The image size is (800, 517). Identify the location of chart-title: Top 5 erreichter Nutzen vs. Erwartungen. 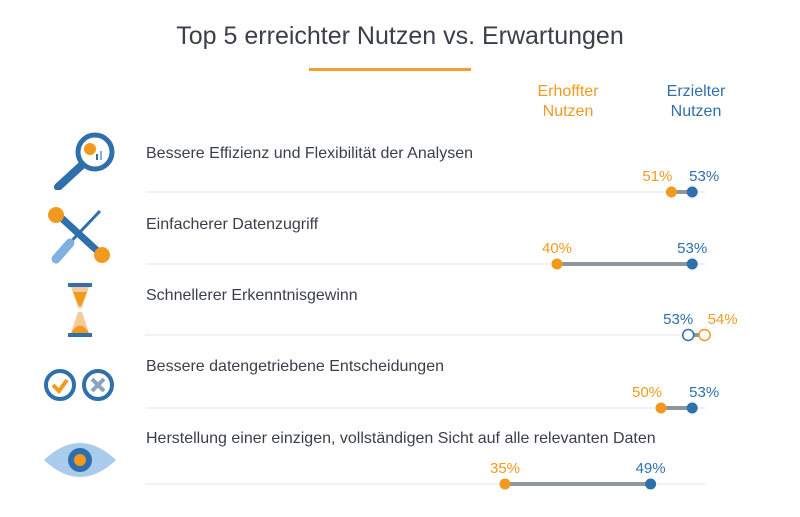
(400, 36).